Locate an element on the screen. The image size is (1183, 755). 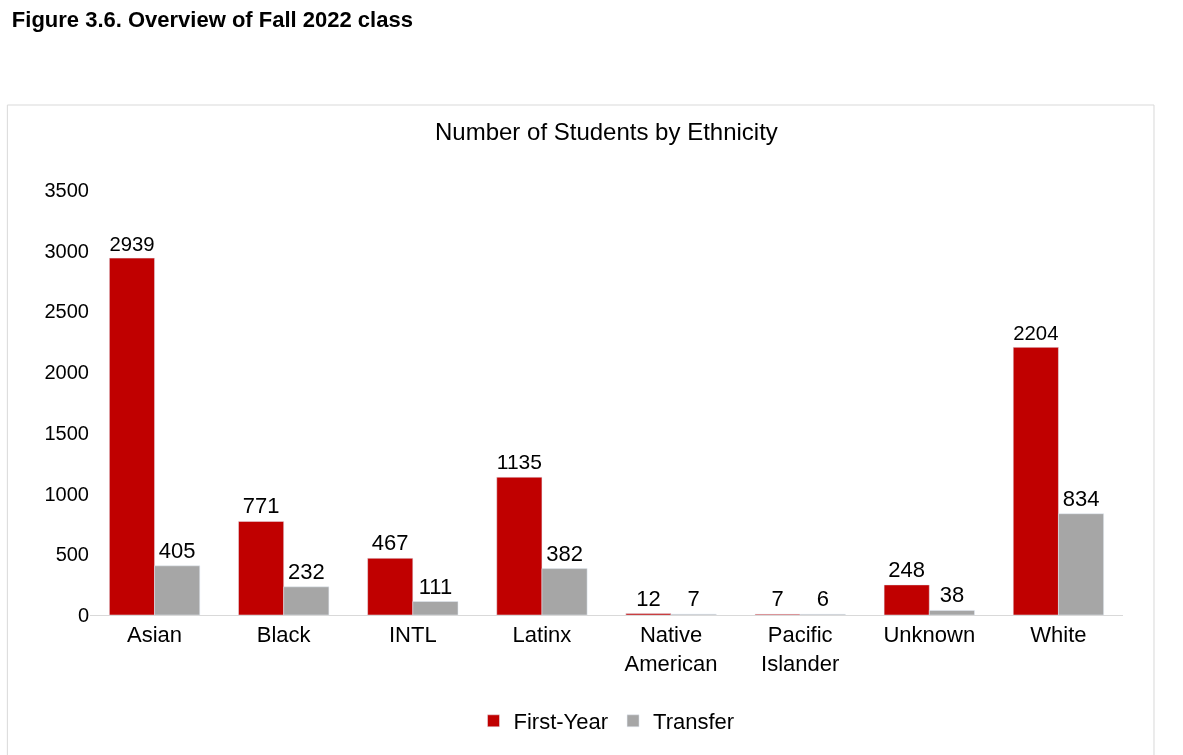
data-label: 232 is located at coordinates (306, 571).